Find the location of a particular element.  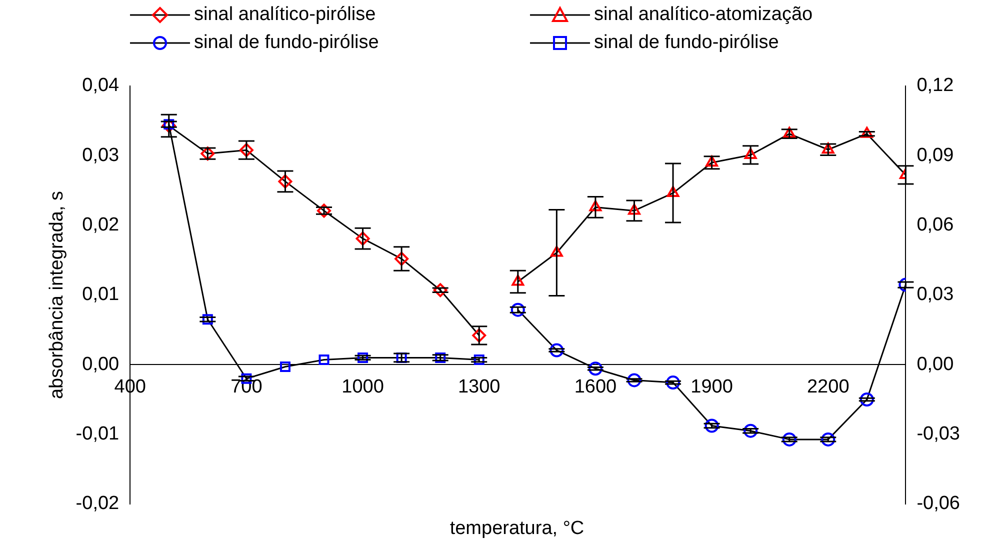

y-tick-label: 0,01 is located at coordinates (101, 295).